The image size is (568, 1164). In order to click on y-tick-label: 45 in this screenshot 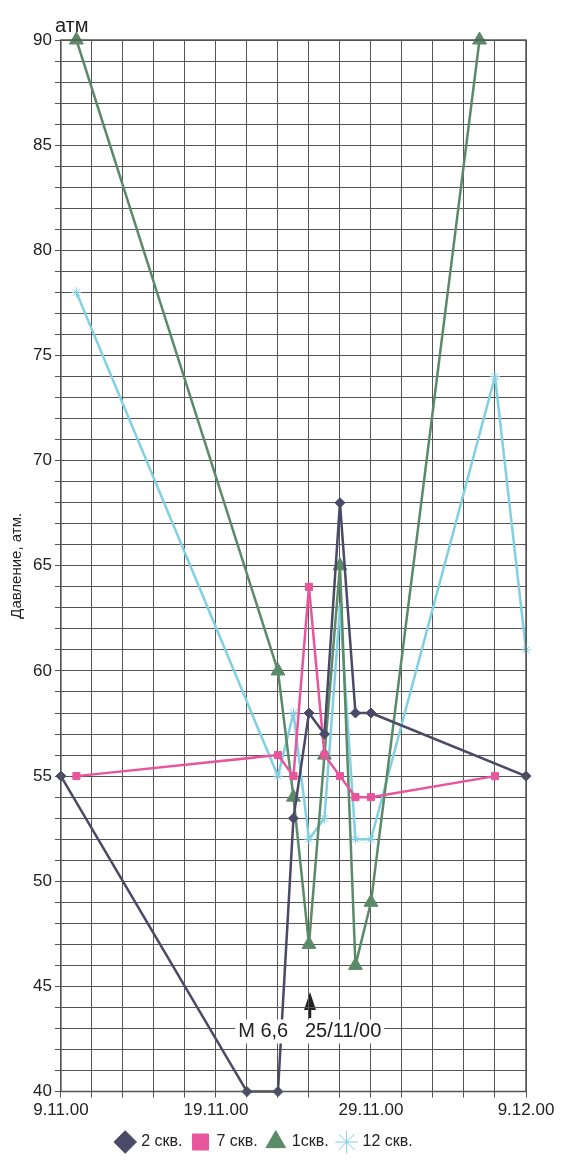, I will do `click(42, 986)`.